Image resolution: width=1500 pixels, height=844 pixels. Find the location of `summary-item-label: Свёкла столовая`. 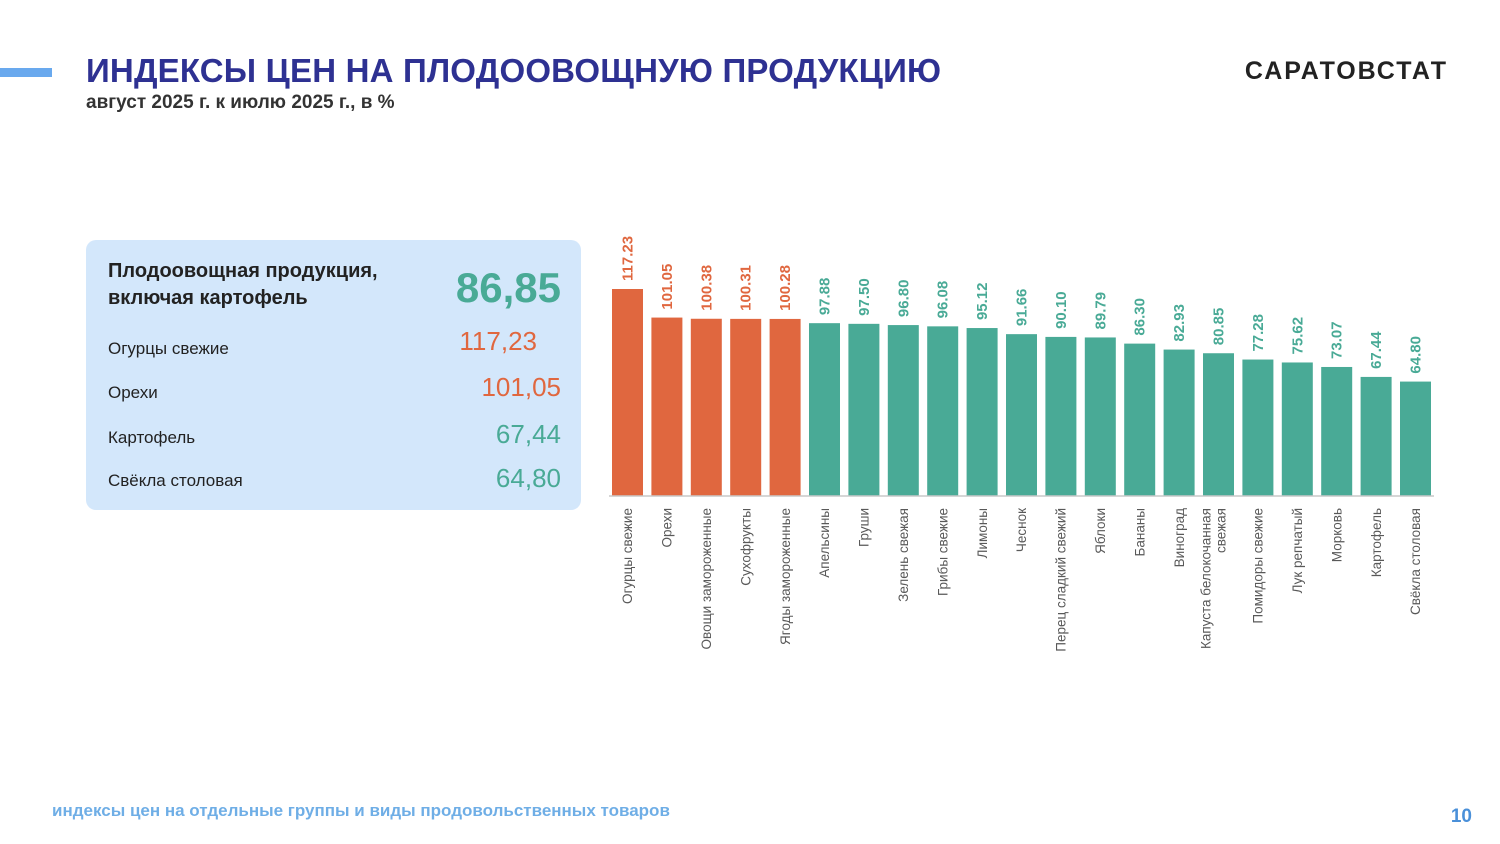

summary-item-label: Свёкла столовая is located at coordinates (175, 480).